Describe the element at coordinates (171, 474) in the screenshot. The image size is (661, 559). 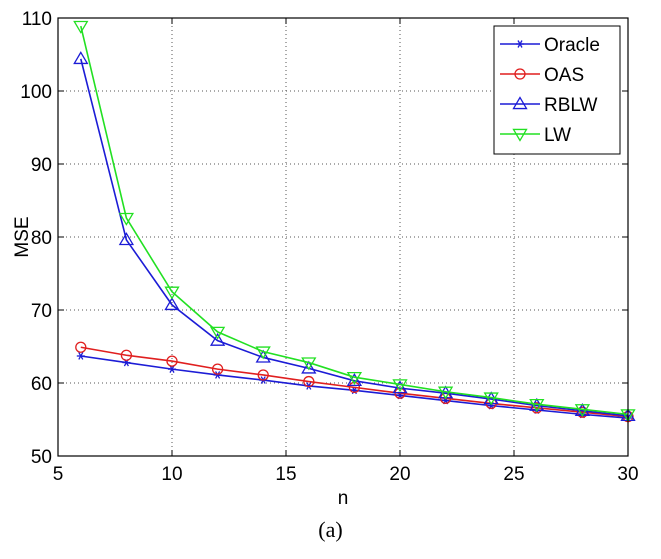
I see `x-tick-label: 10` at that location.